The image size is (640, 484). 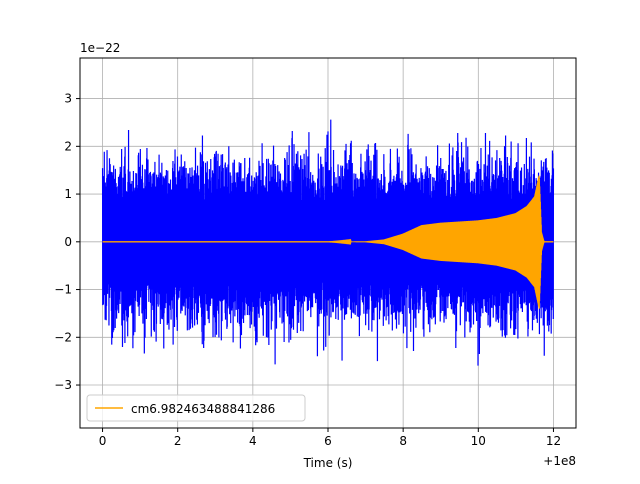 I want to click on x-axis-ticks: 0 2 4 6 8 10 12, so click(x=330, y=438).